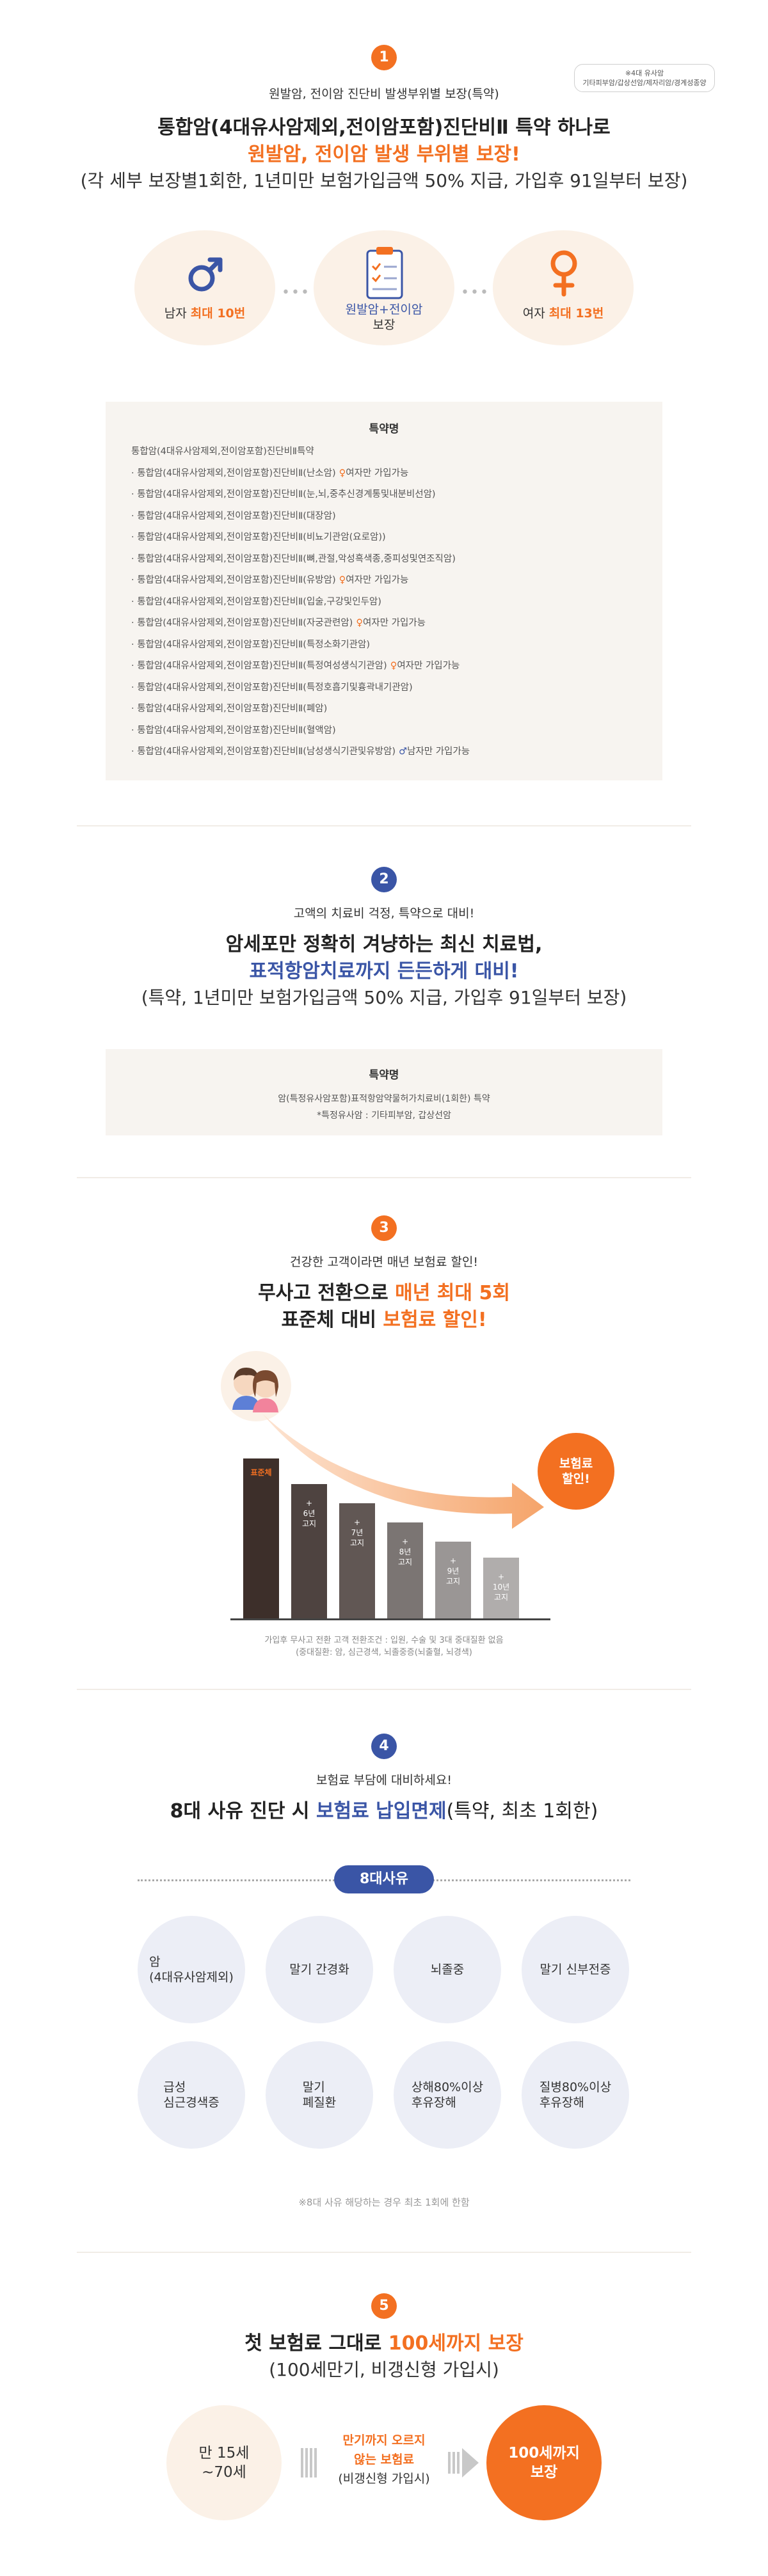 This screenshot has width=768, height=2576. What do you see at coordinates (222, 451) in the screenshot?
I see `rider-list-first: 통합암(4대유사암제외,전이암포함)진단비Ⅱ특약` at bounding box center [222, 451].